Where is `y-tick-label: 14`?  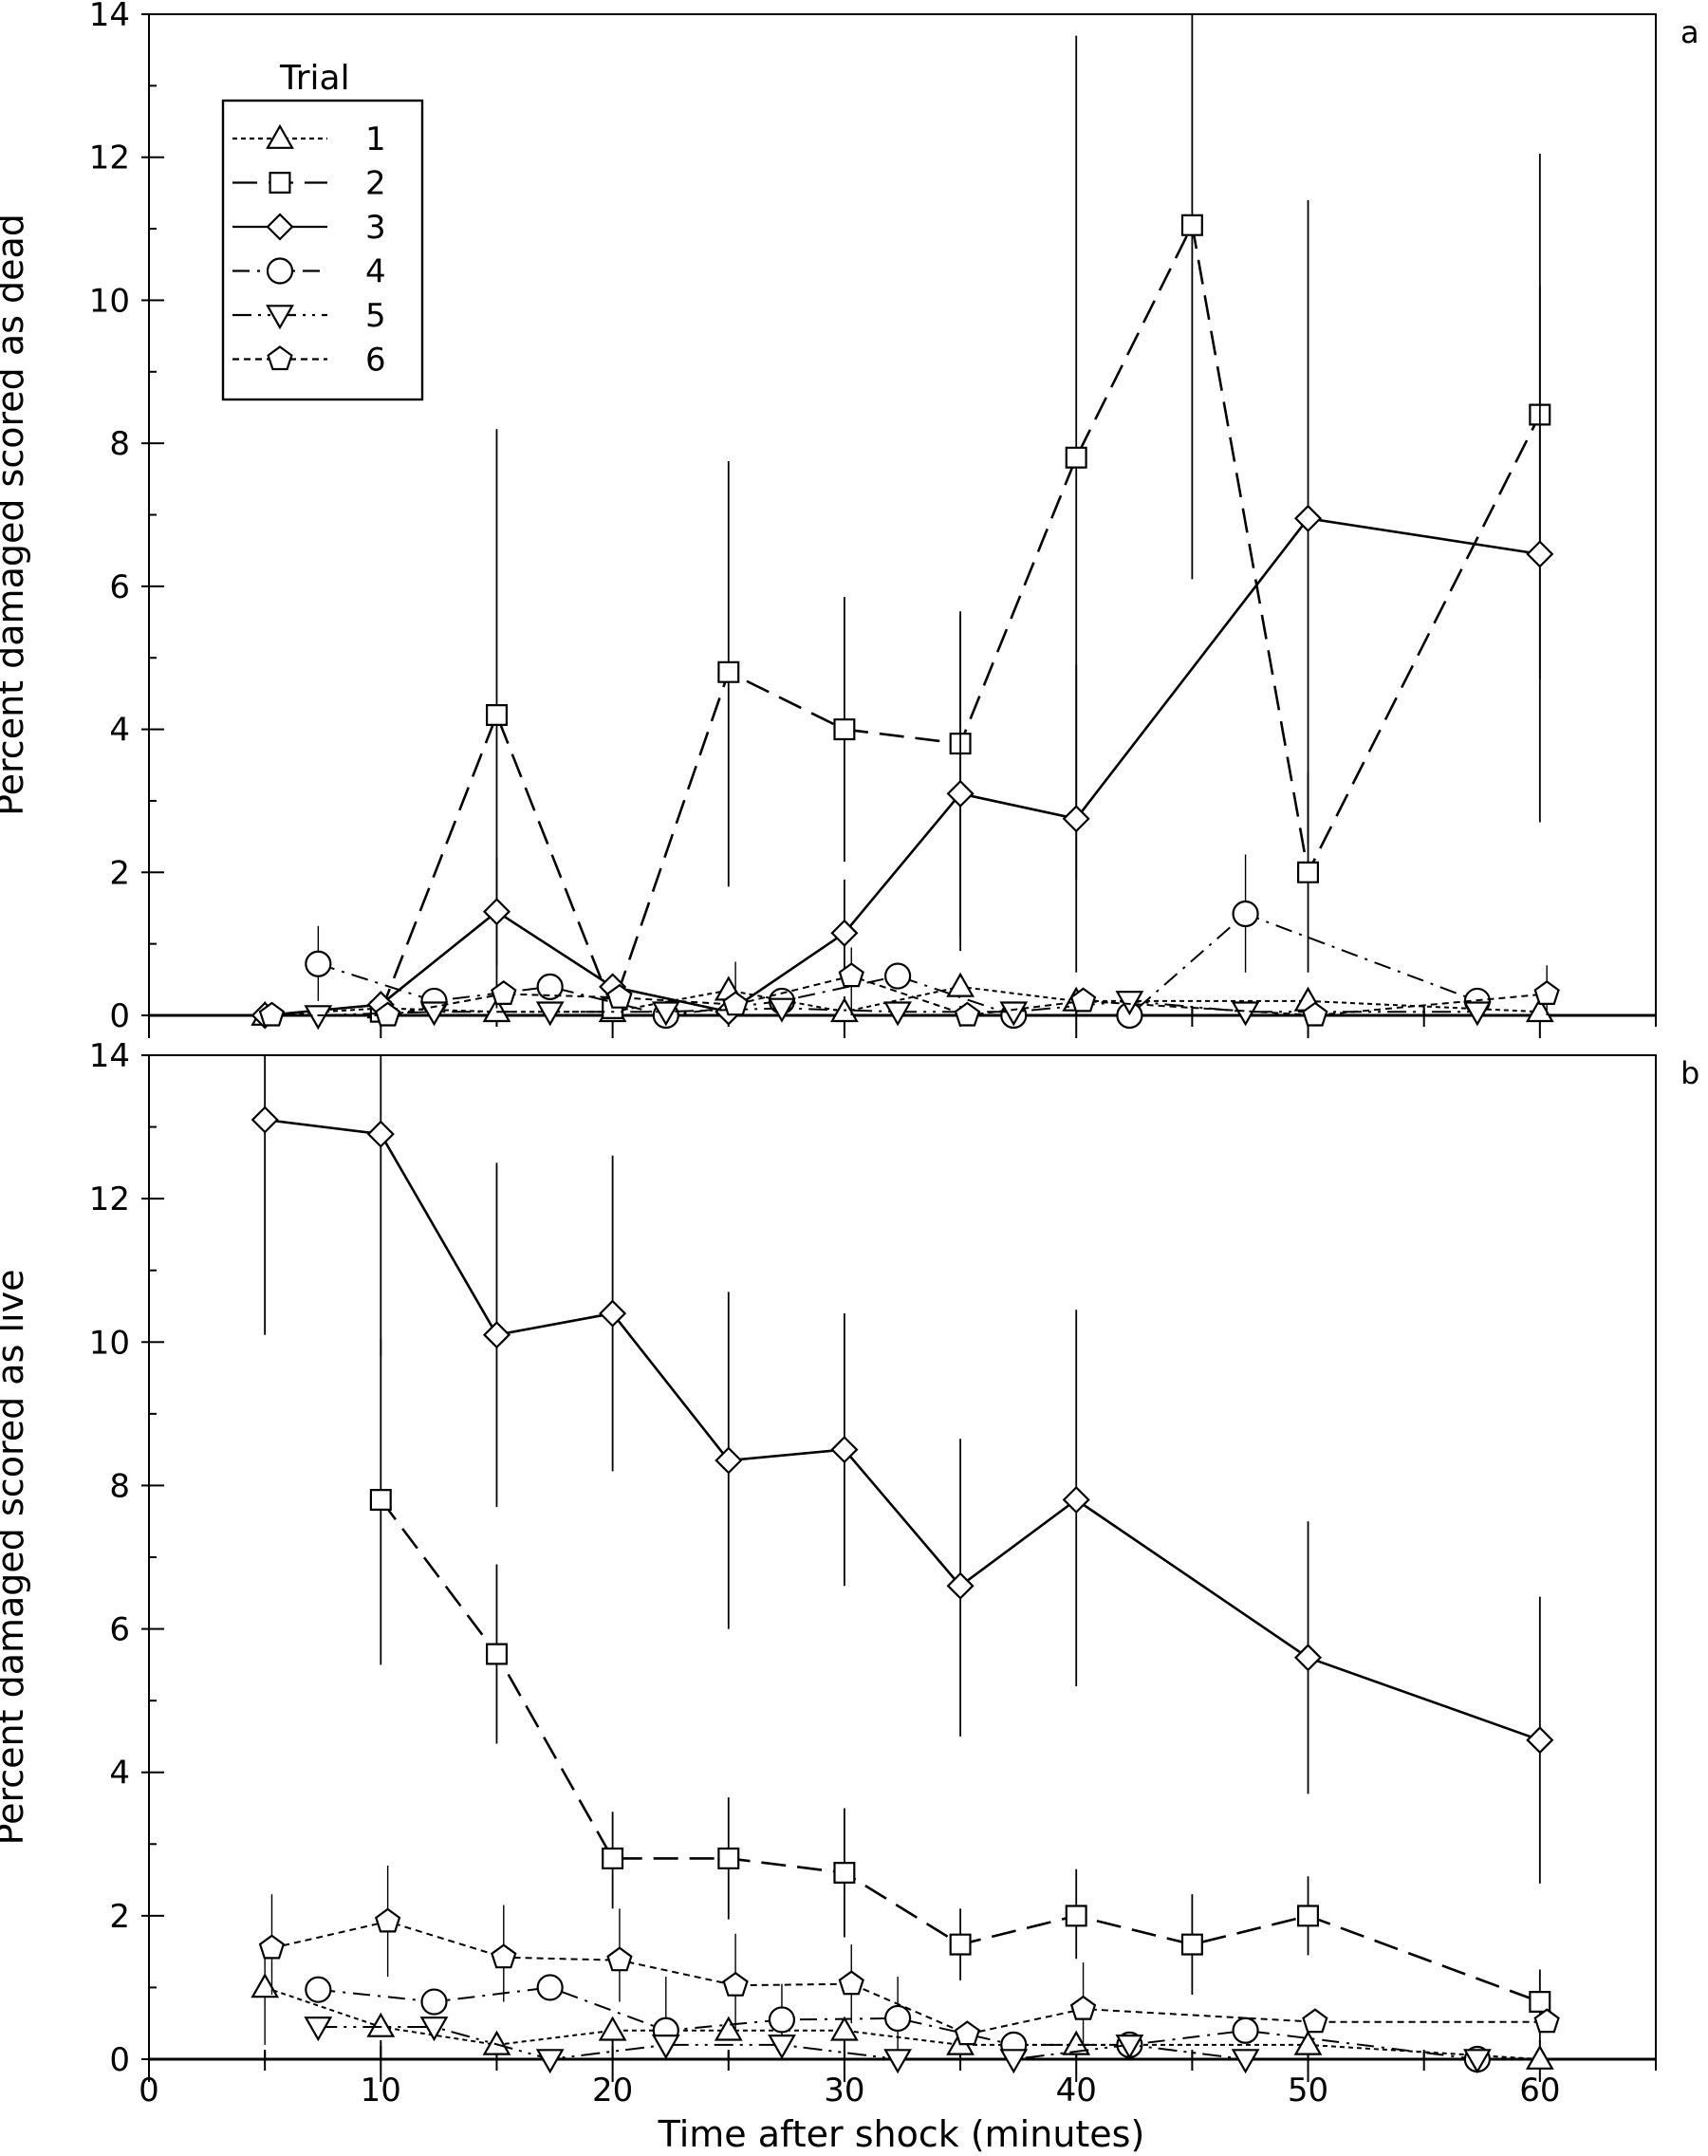
y-tick-label: 14 is located at coordinates (109, 17).